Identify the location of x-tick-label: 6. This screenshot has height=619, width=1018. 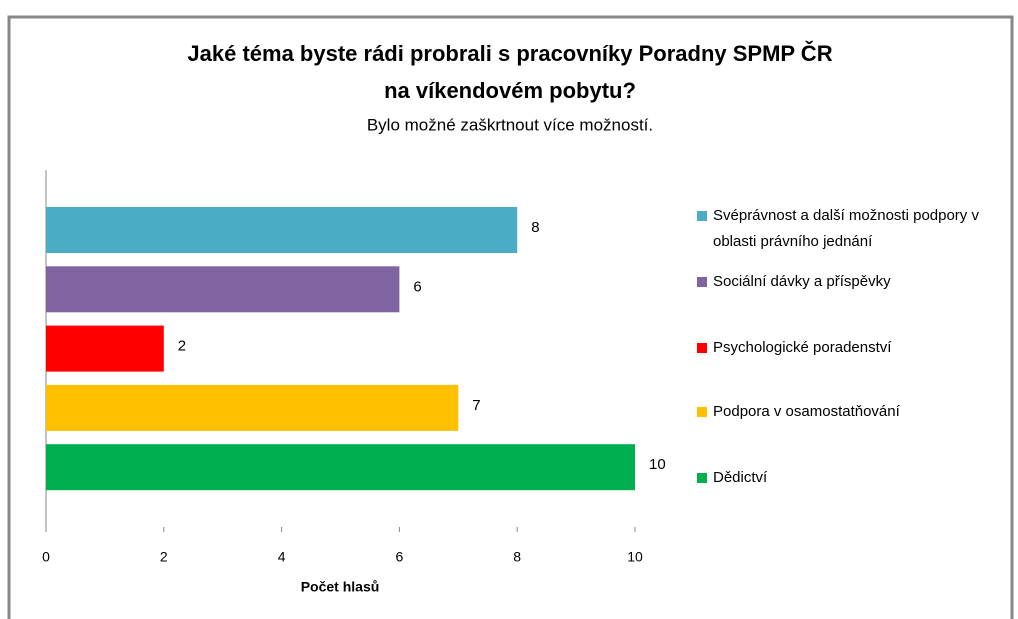
(400, 557).